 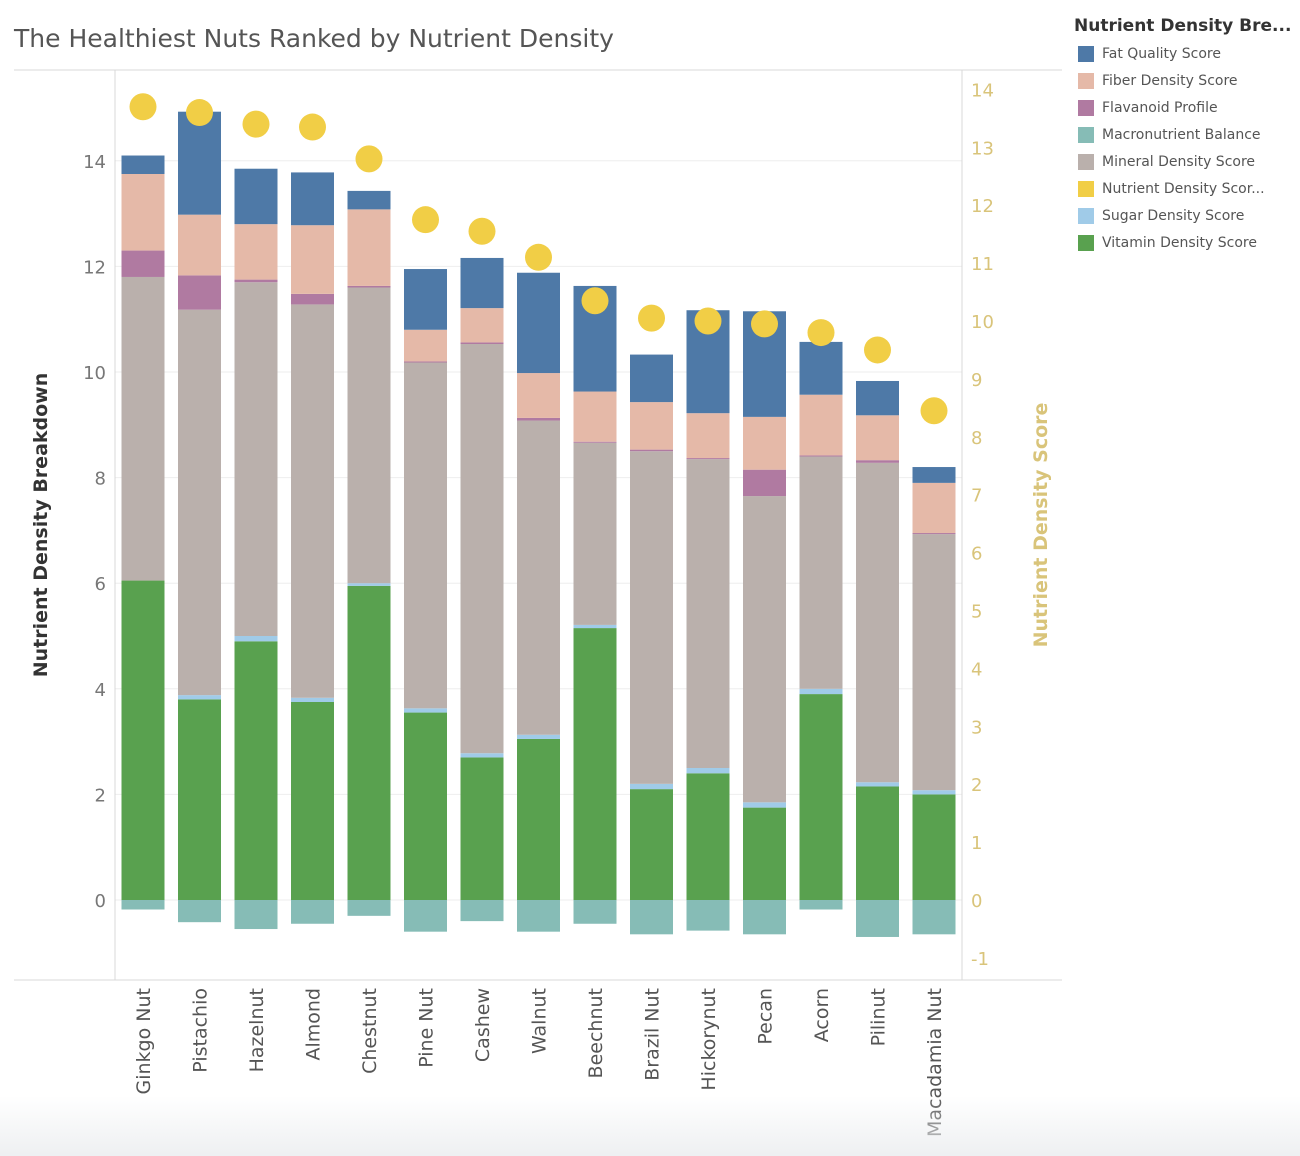 What do you see at coordinates (982, 206) in the screenshot?
I see `y2-tick-label: 12` at bounding box center [982, 206].